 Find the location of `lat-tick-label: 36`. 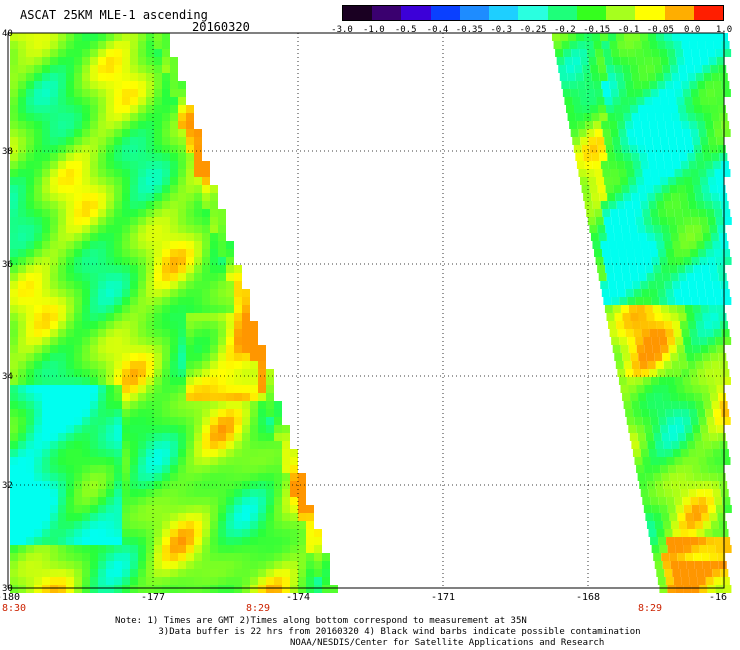

lat-tick-label: 36 is located at coordinates (7, 265).